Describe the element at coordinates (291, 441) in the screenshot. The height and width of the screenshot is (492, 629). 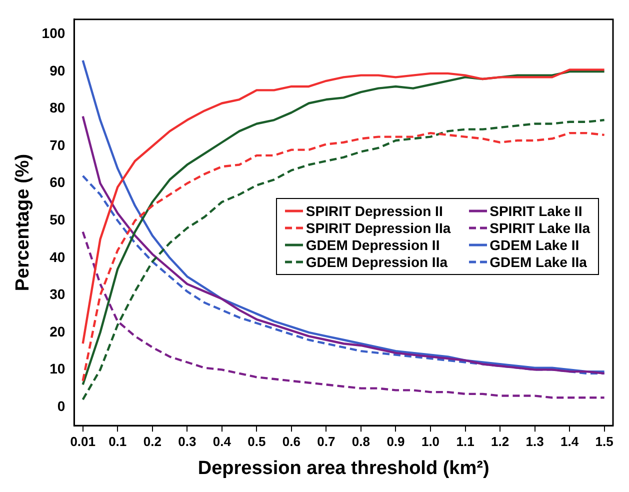
I see `x-tick-label: 0.6` at that location.